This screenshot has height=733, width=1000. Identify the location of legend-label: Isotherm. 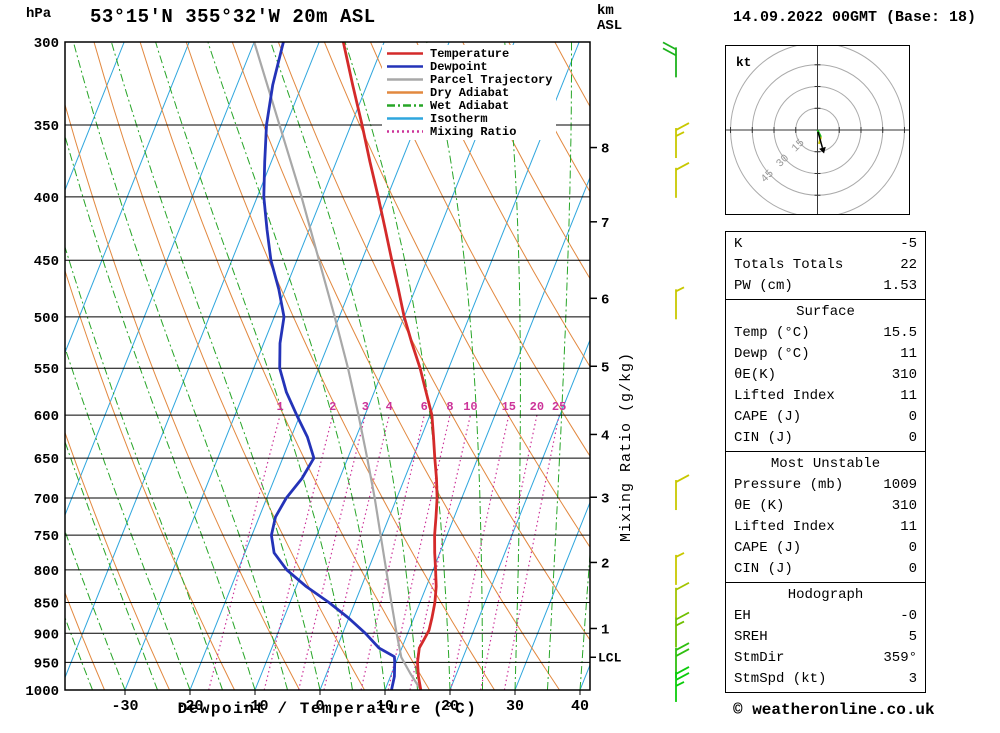
(459, 118).